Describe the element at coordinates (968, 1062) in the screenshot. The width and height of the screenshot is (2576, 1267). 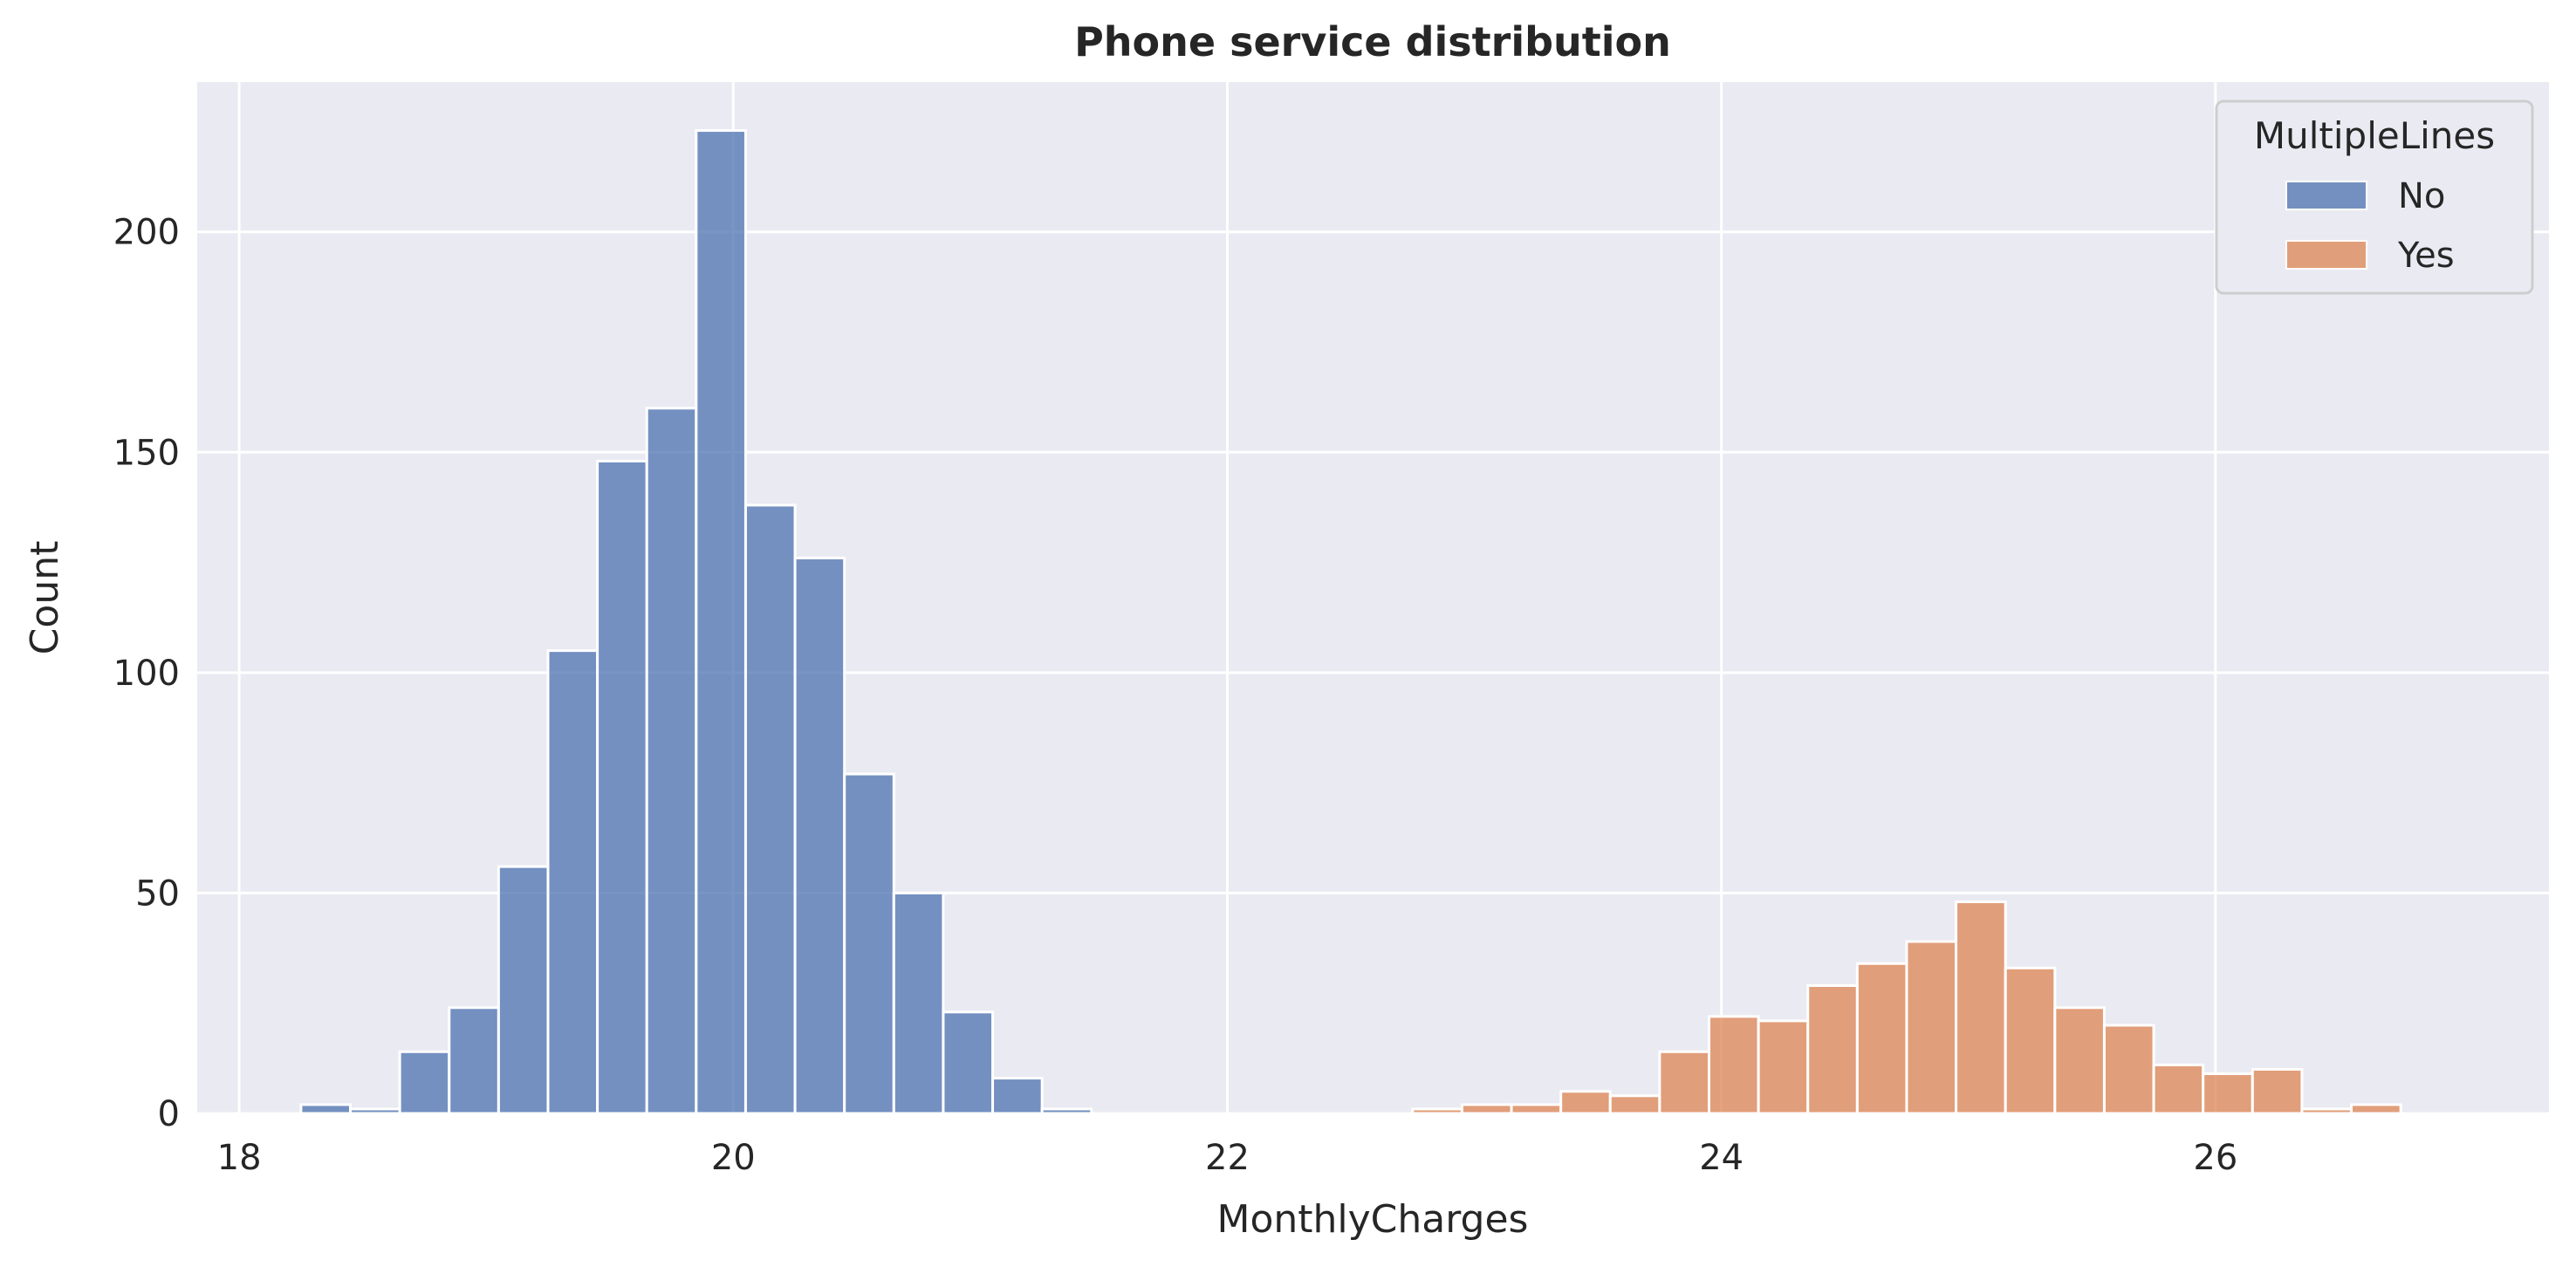
I see `bar-no-20.85` at that location.